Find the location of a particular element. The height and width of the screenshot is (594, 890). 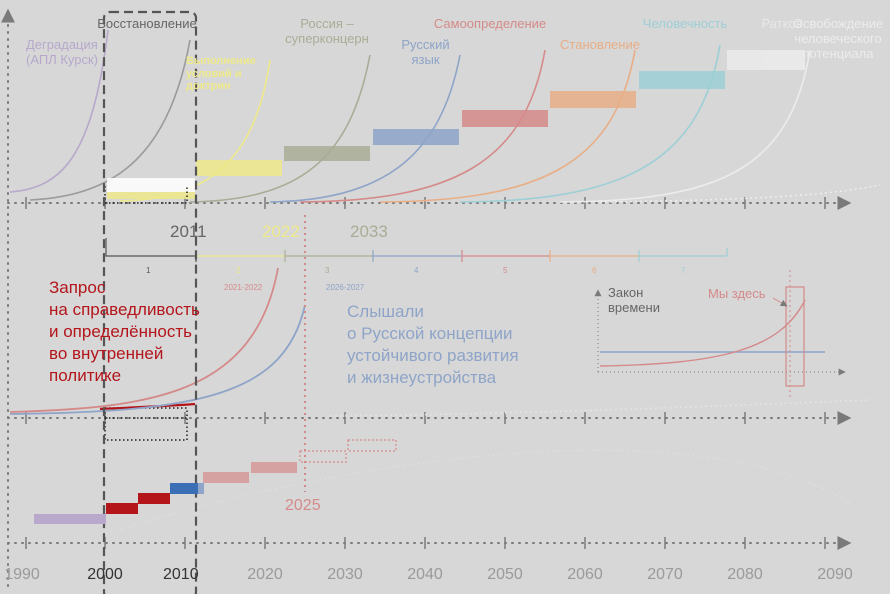

curve-russia is located at coordinates (280, 128).